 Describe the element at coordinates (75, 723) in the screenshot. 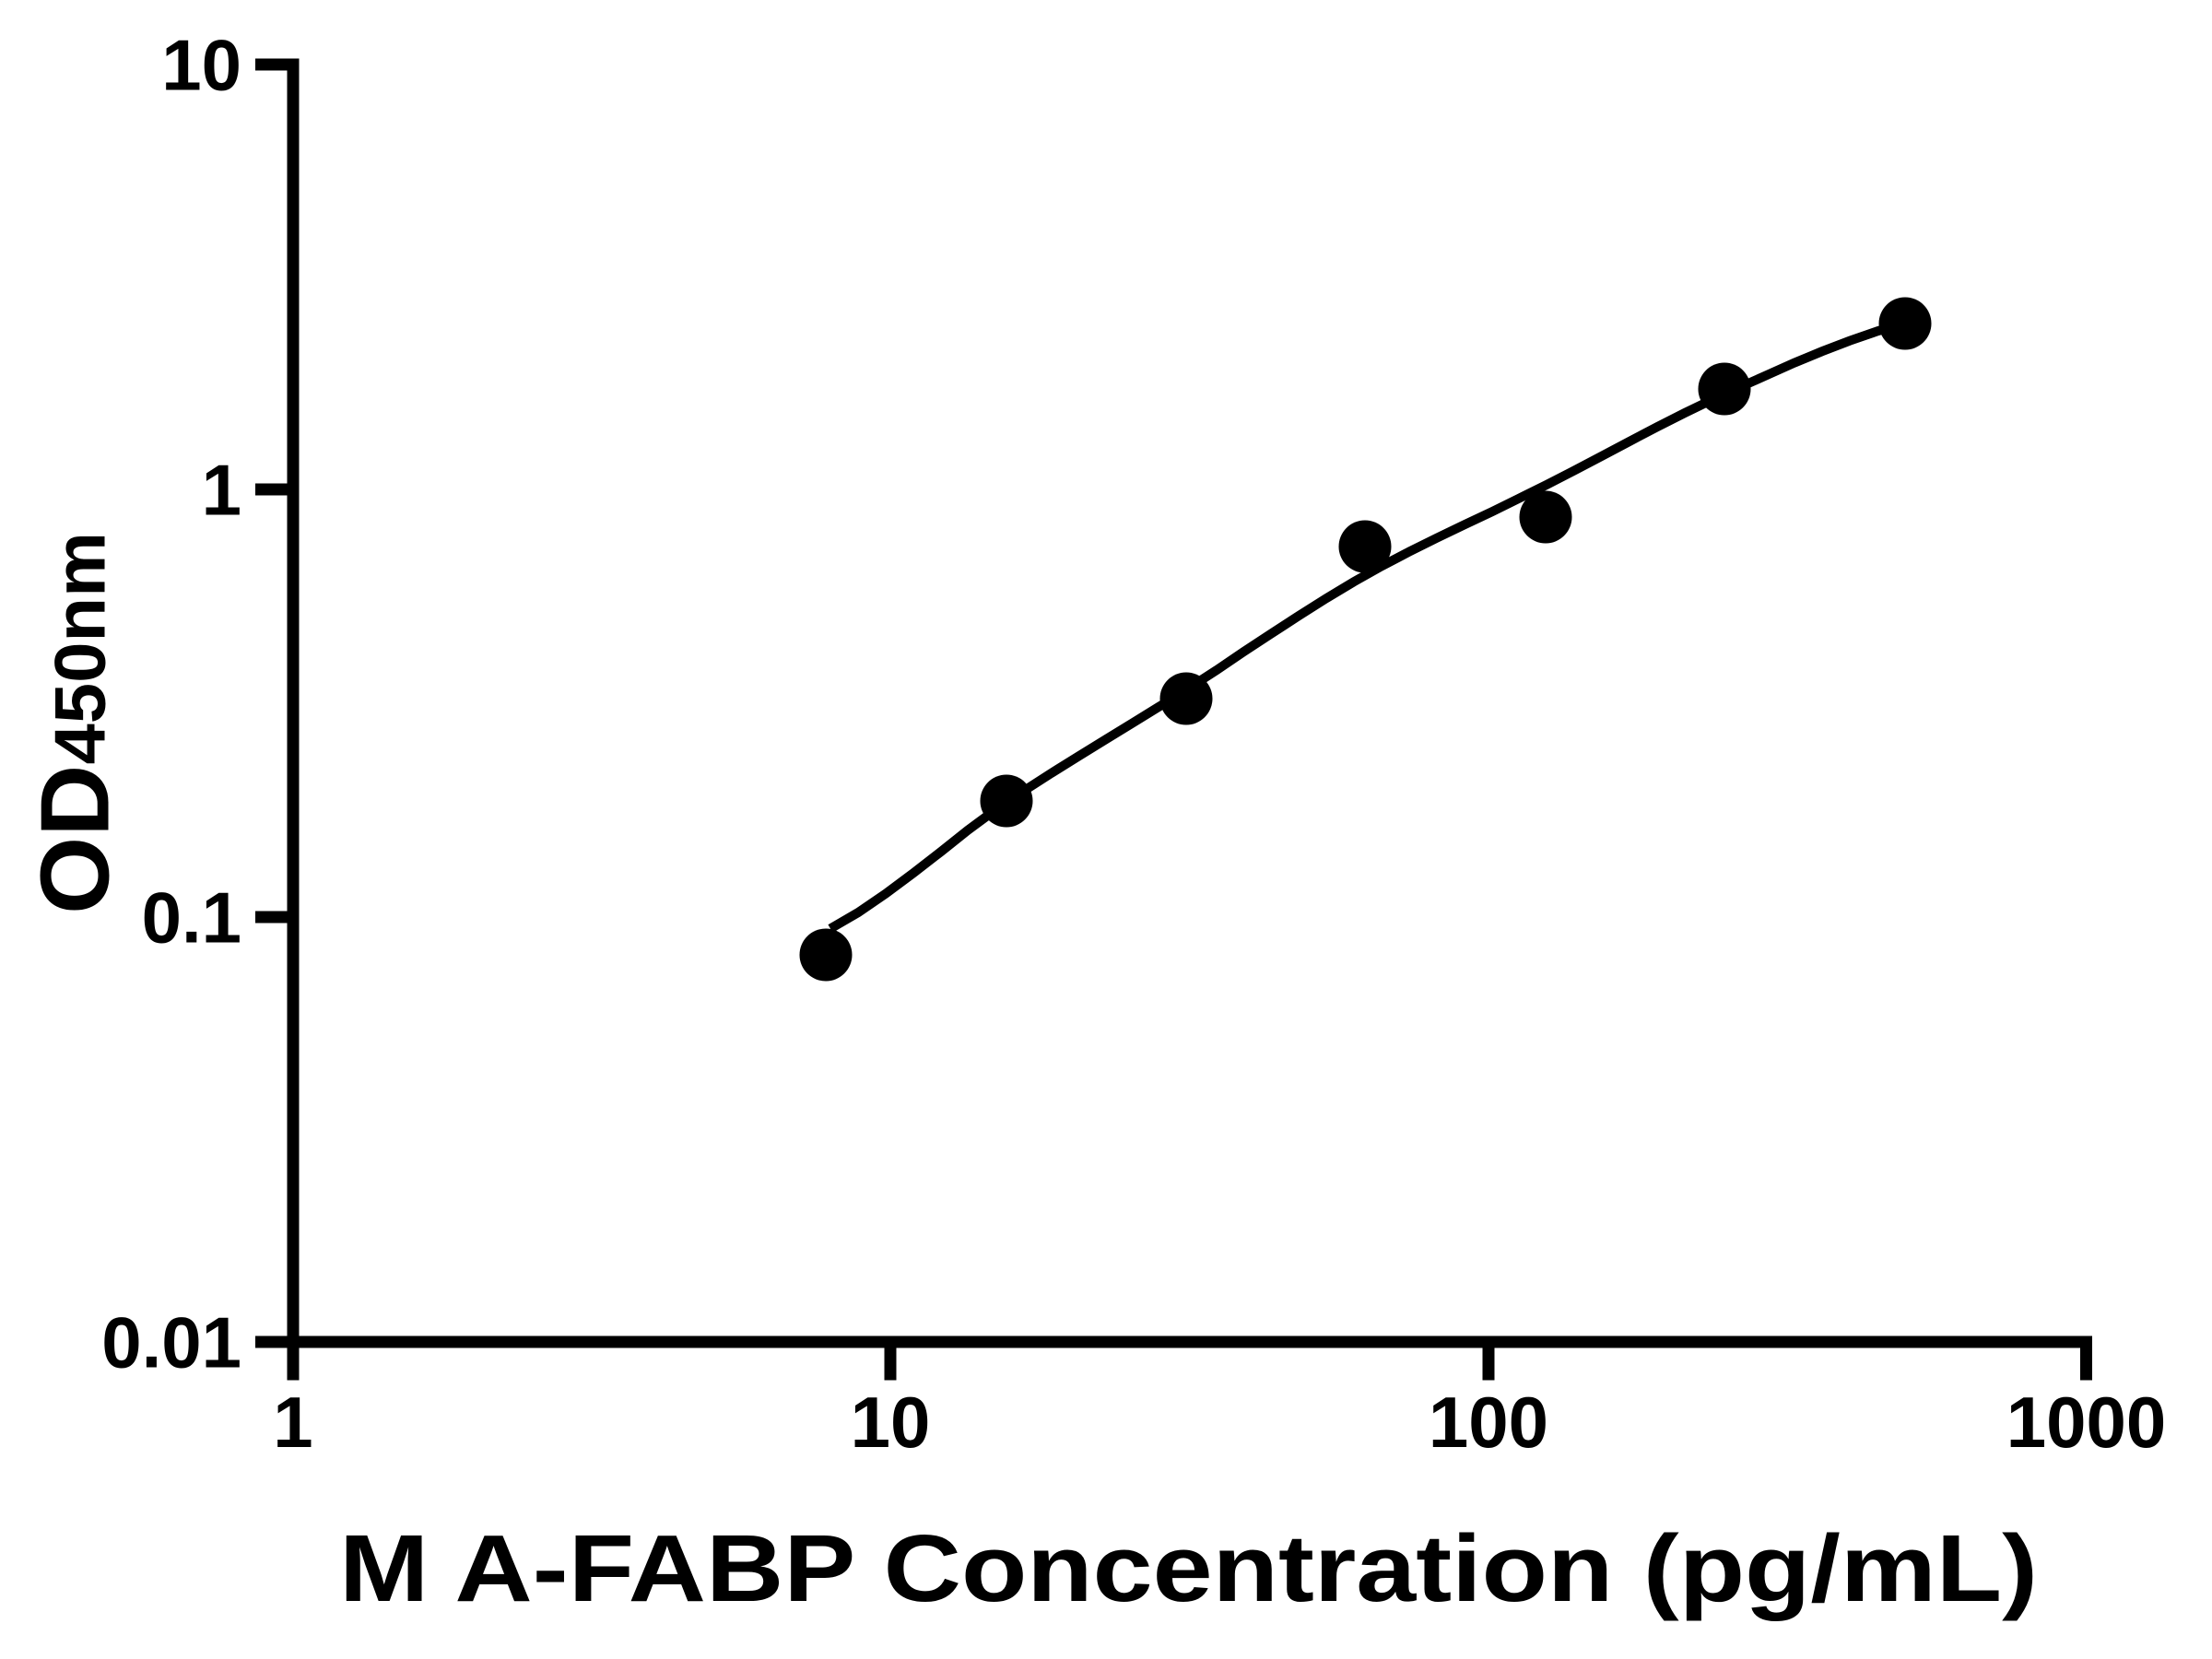

I see `svg-text: OD450nm` at that location.